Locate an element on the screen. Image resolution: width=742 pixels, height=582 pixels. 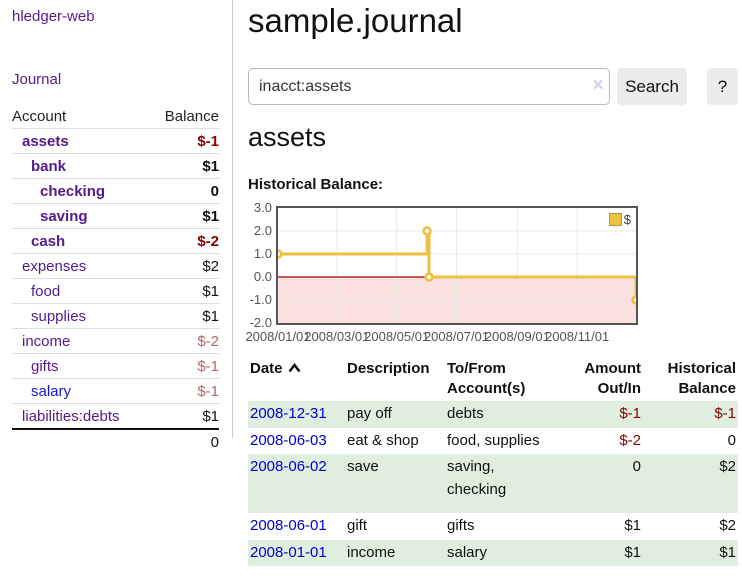
chart-legend: $ is located at coordinates (619, 219).